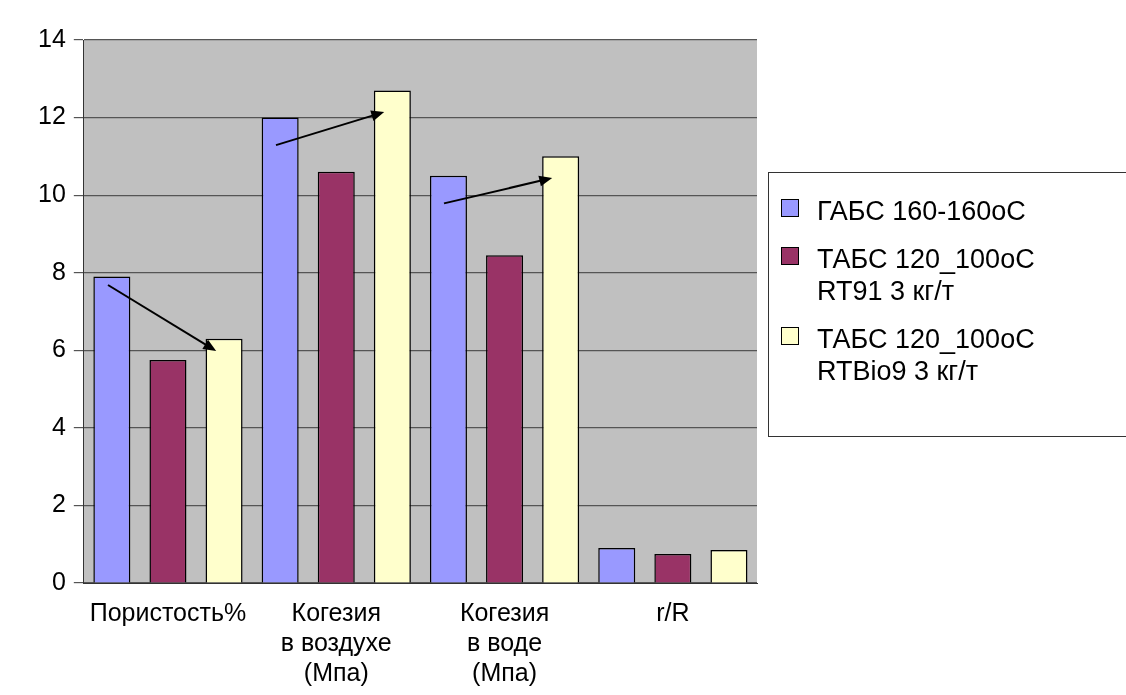 This screenshot has height=695, width=1126. What do you see at coordinates (926, 355) in the screenshot?
I see `legend-label: ТАБС 120_100oC RTBio9 3 кг/т` at bounding box center [926, 355].